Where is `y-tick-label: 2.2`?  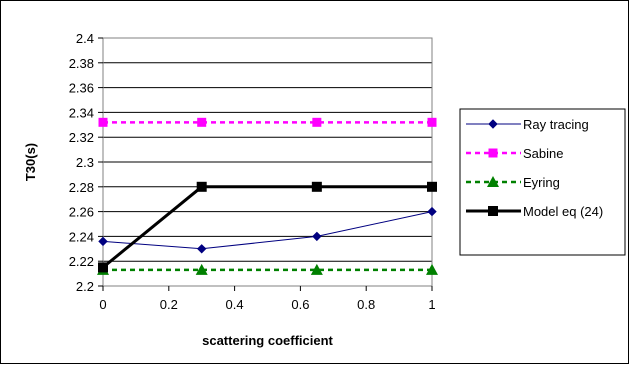 y-tick-label: 2.2 is located at coordinates (85, 286).